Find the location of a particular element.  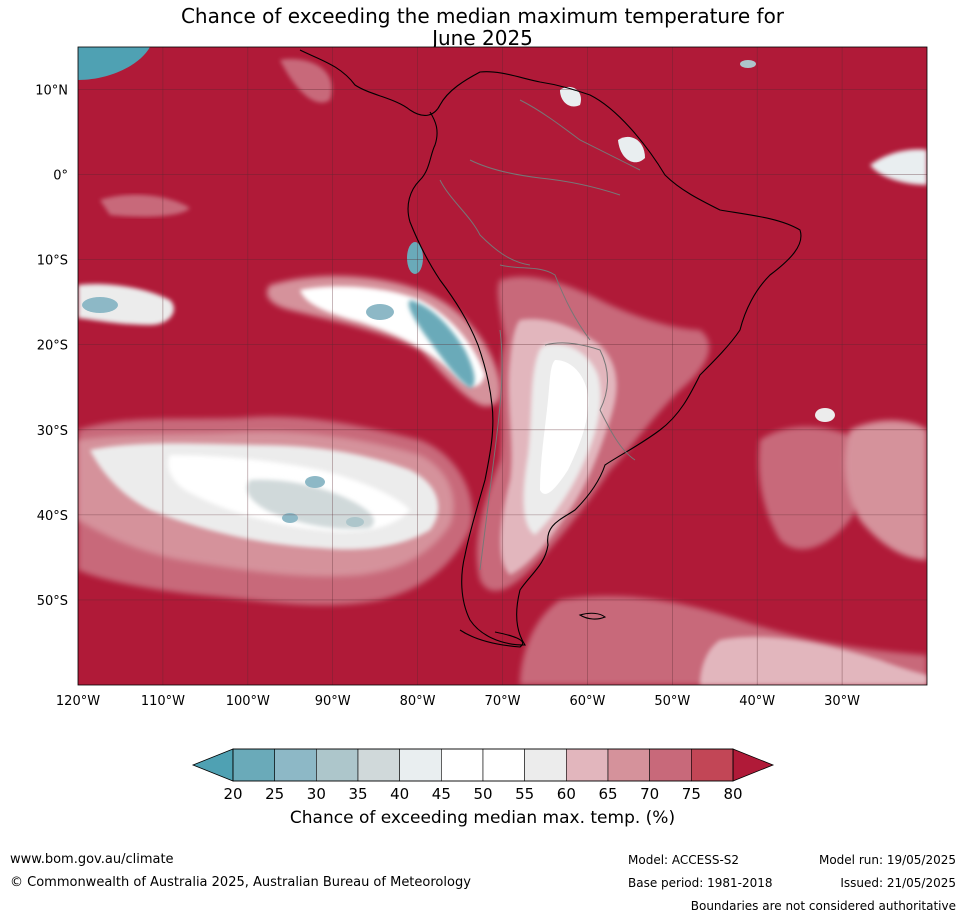

longitude-tick-label: 30°W is located at coordinates (842, 701).